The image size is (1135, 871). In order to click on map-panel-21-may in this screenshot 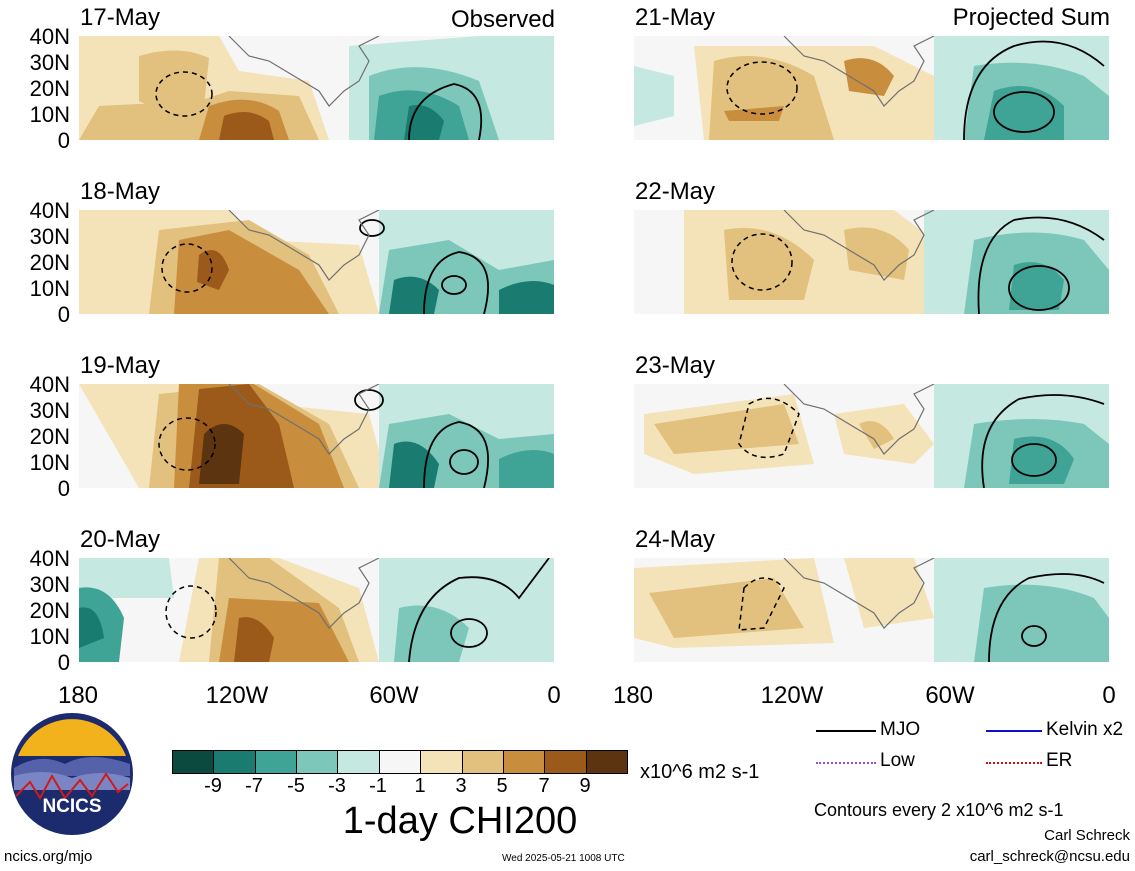, I will do `click(871, 88)`.